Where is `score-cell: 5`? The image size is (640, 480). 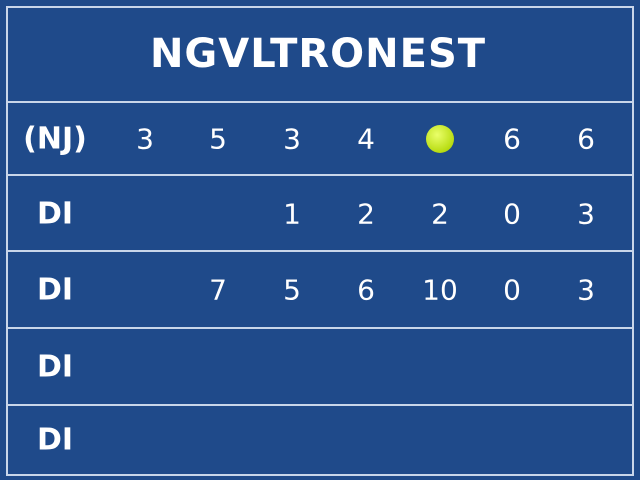 score-cell: 5 is located at coordinates (292, 290).